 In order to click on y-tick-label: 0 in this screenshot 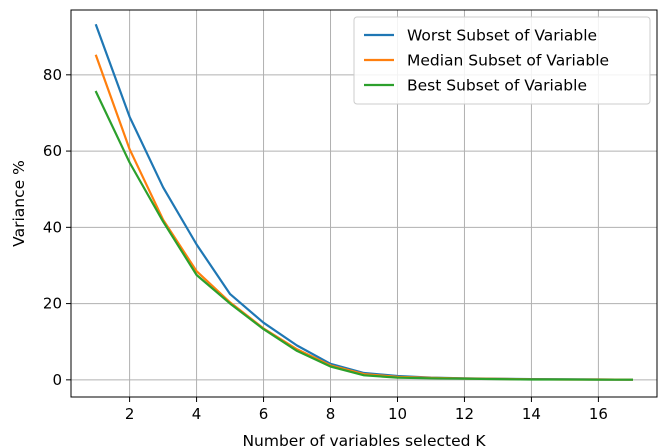, I will do `click(57, 380)`.